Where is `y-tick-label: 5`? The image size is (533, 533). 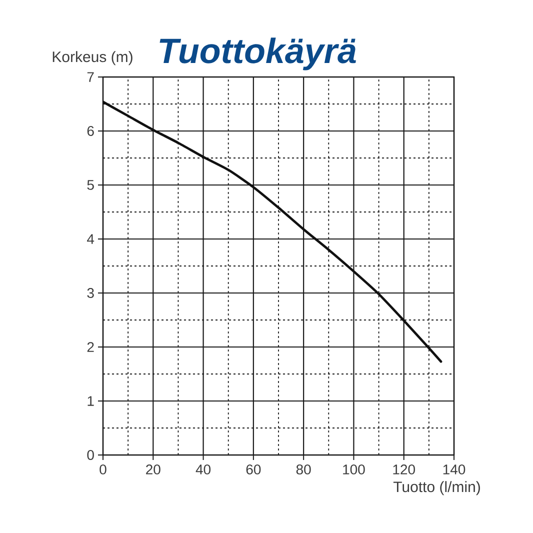 y-tick-label: 5 is located at coordinates (90, 185).